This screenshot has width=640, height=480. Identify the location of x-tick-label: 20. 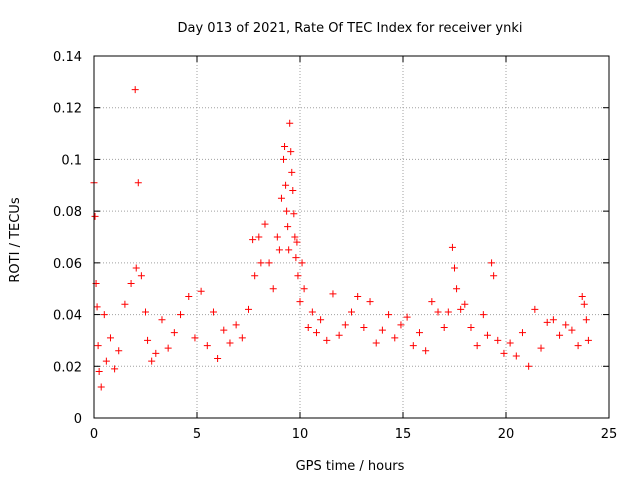
(506, 434).